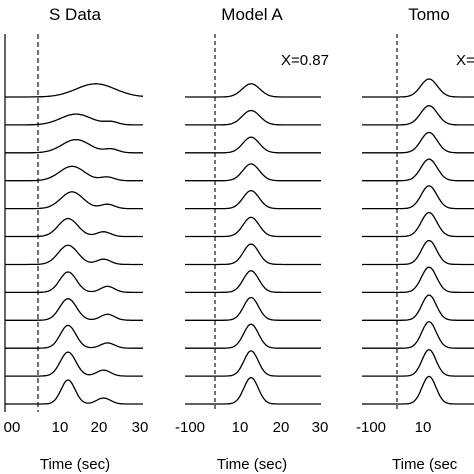 The image size is (474, 474). I want to click on panel-title: Model A, so click(252, 14).